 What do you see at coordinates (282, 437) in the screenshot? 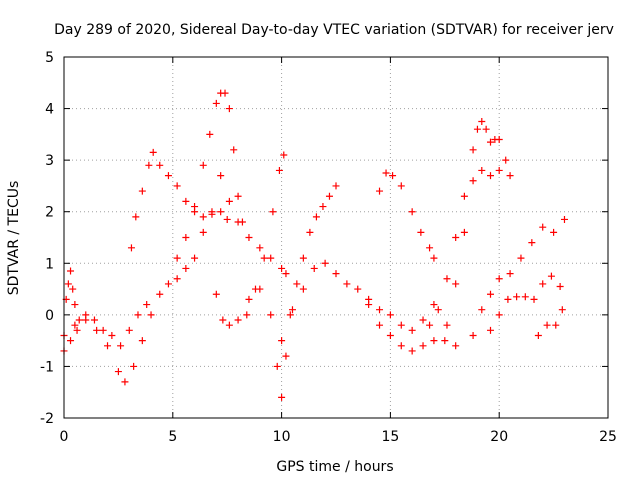
I see `x-tick-label: 10` at bounding box center [282, 437].